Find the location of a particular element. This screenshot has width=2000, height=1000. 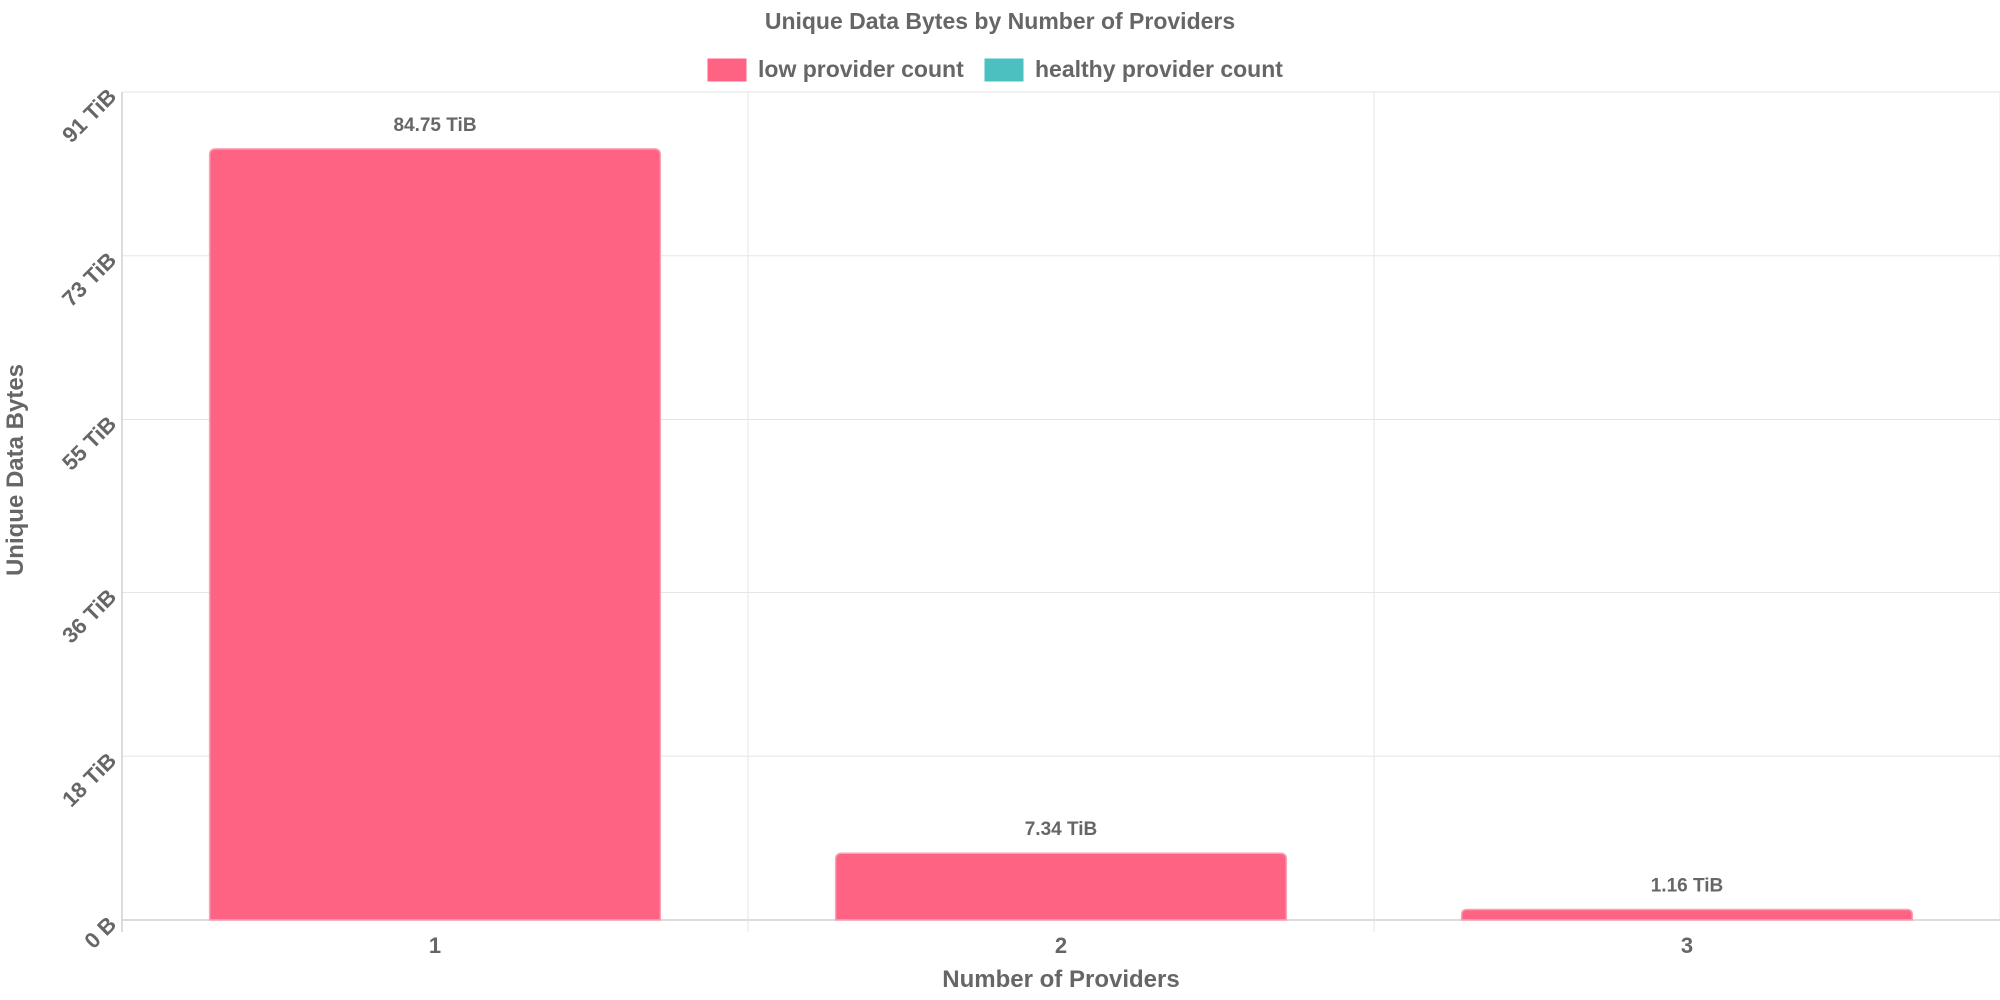

x-tick-label: 3 is located at coordinates (1687, 945).